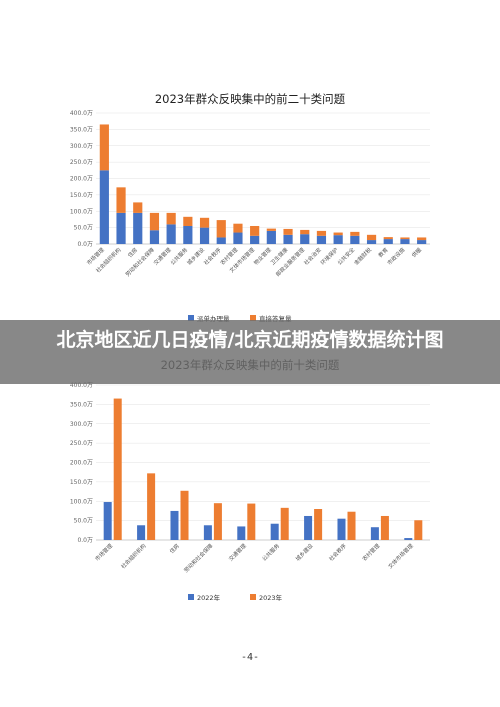  I want to click on page-number: -4-, so click(250, 657).